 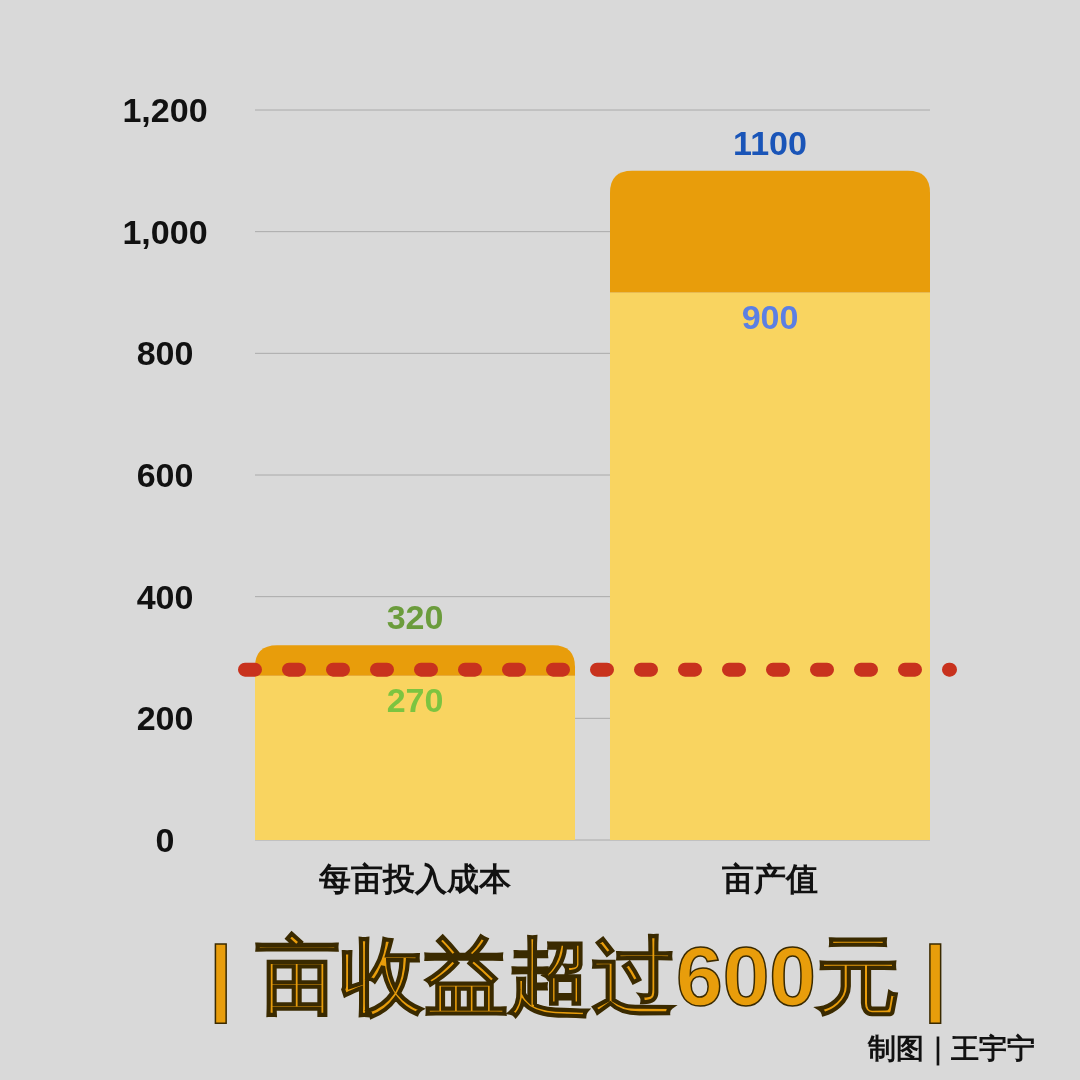 What do you see at coordinates (770, 142) in the screenshot?
I see `total-label: 1100` at bounding box center [770, 142].